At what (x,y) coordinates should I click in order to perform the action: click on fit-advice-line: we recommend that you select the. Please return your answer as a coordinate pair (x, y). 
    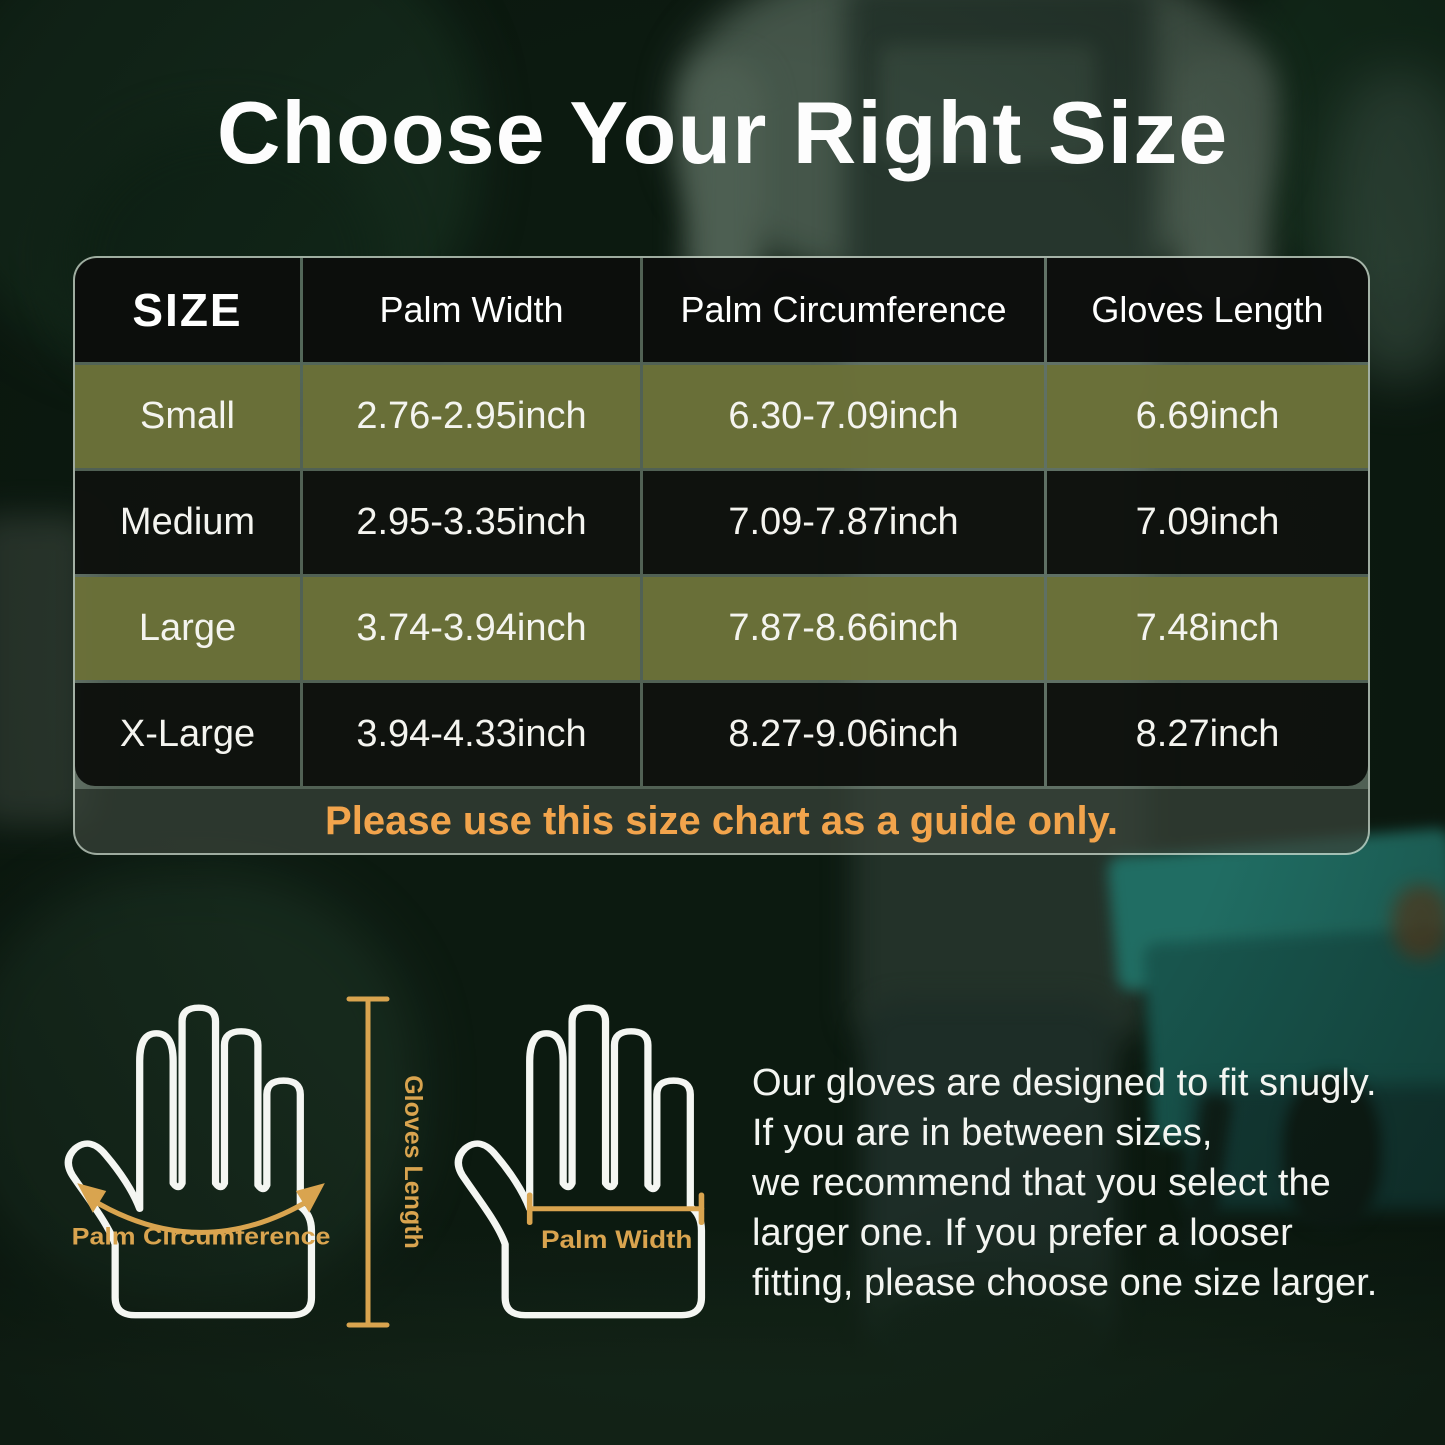
    Looking at the image, I should click on (1041, 1183).